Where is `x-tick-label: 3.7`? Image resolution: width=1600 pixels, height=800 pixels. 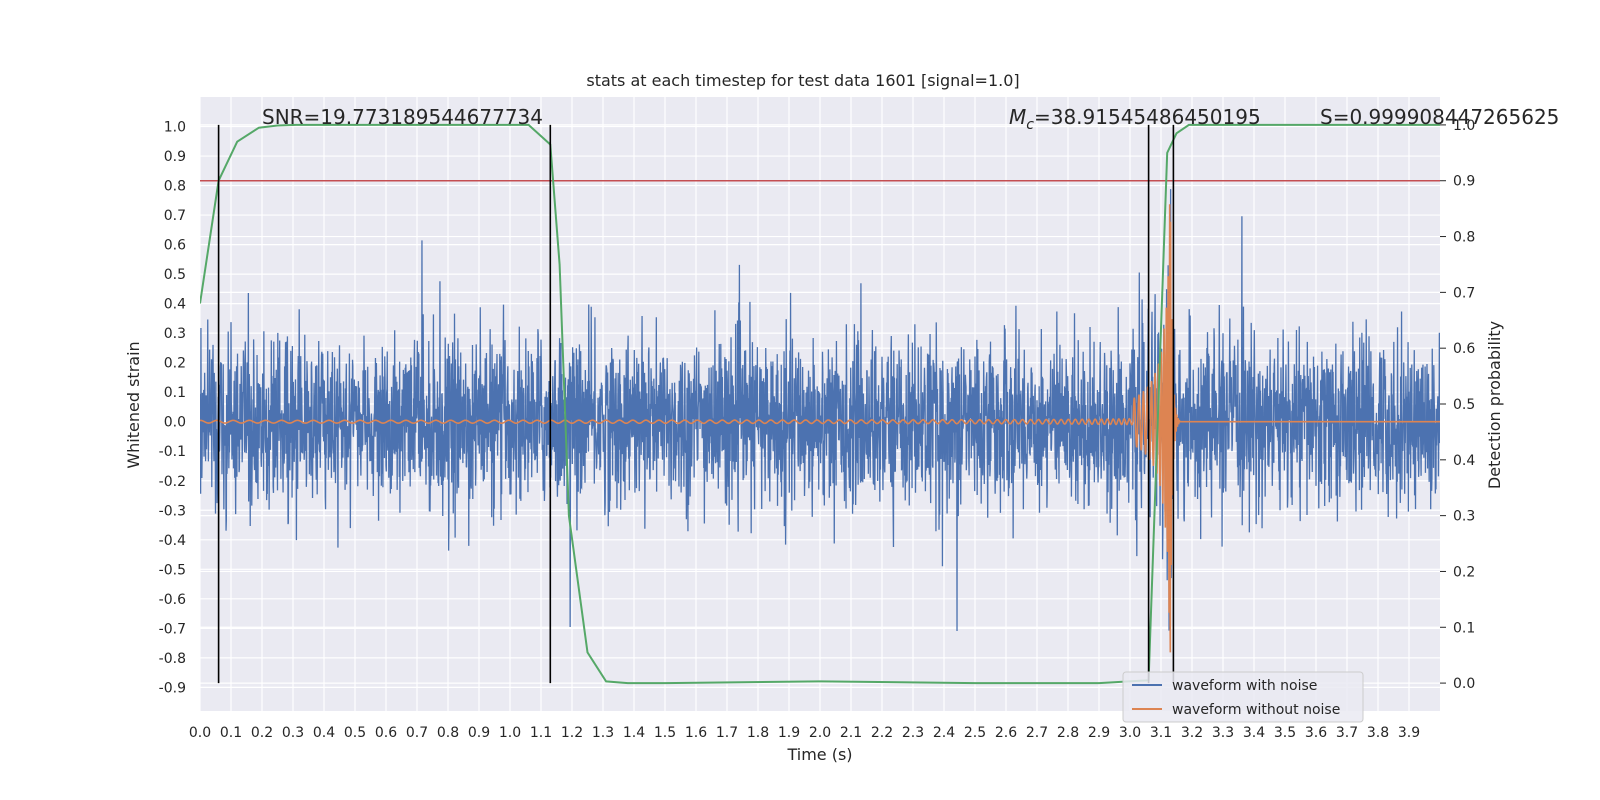 x-tick-label: 3.7 is located at coordinates (1347, 733).